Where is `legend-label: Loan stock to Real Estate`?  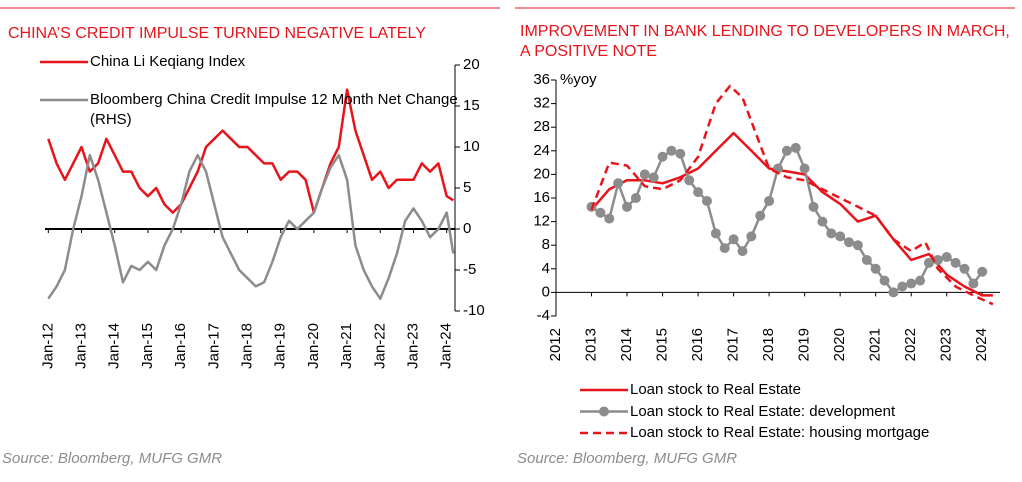 legend-label: Loan stock to Real Estate is located at coordinates (715, 389).